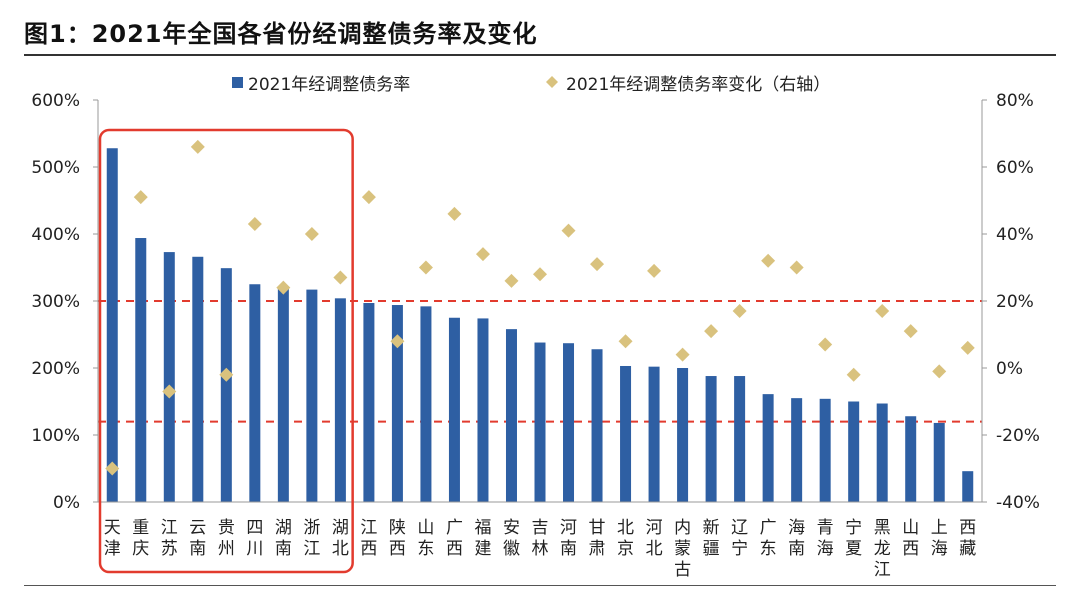 The width and height of the screenshot is (1080, 595). What do you see at coordinates (226, 538) in the screenshot?
I see `category-label: 贵州` at bounding box center [226, 538].